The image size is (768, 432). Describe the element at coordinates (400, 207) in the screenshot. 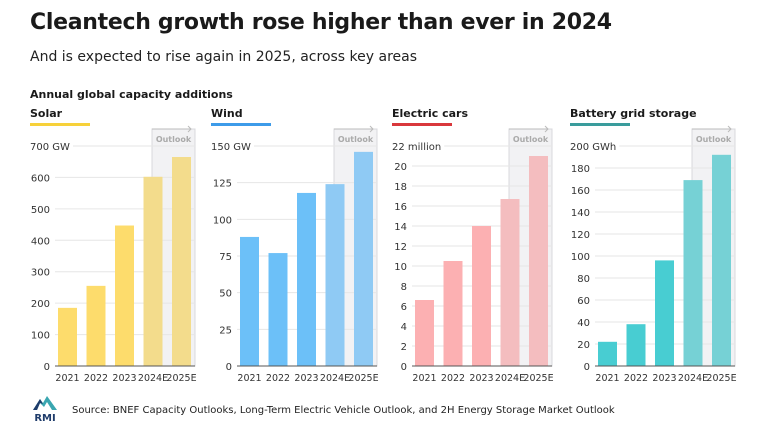

I see `y-tick-label: 16` at that location.